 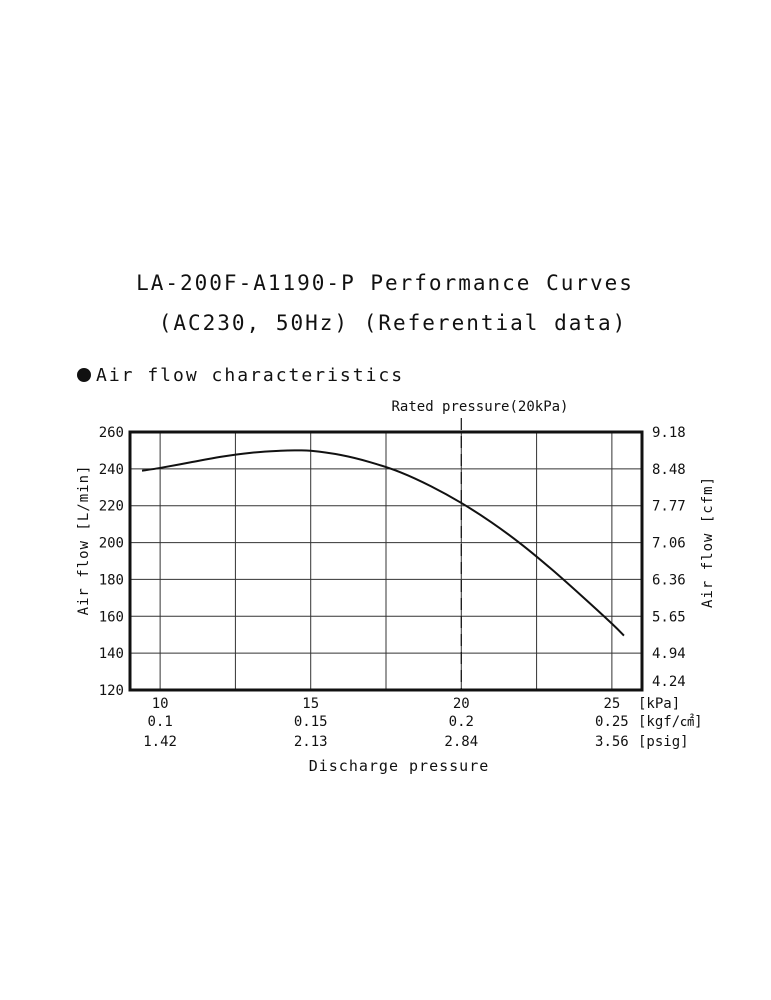 What do you see at coordinates (111, 654) in the screenshot?
I see `y-tick-label: 140` at bounding box center [111, 654].